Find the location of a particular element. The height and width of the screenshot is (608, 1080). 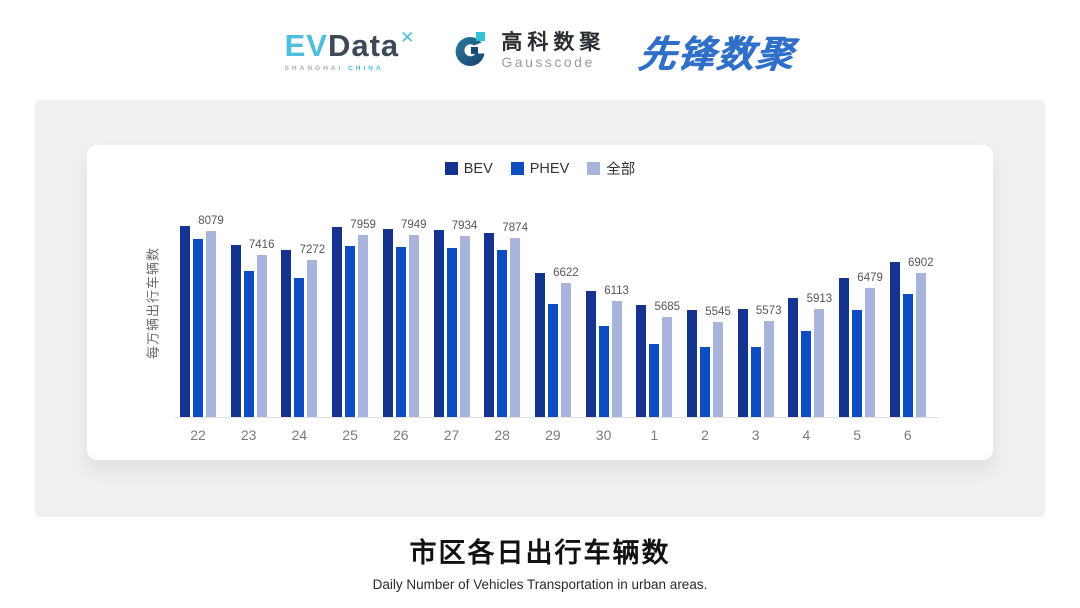

gausscode-g-icon is located at coordinates (471, 49).